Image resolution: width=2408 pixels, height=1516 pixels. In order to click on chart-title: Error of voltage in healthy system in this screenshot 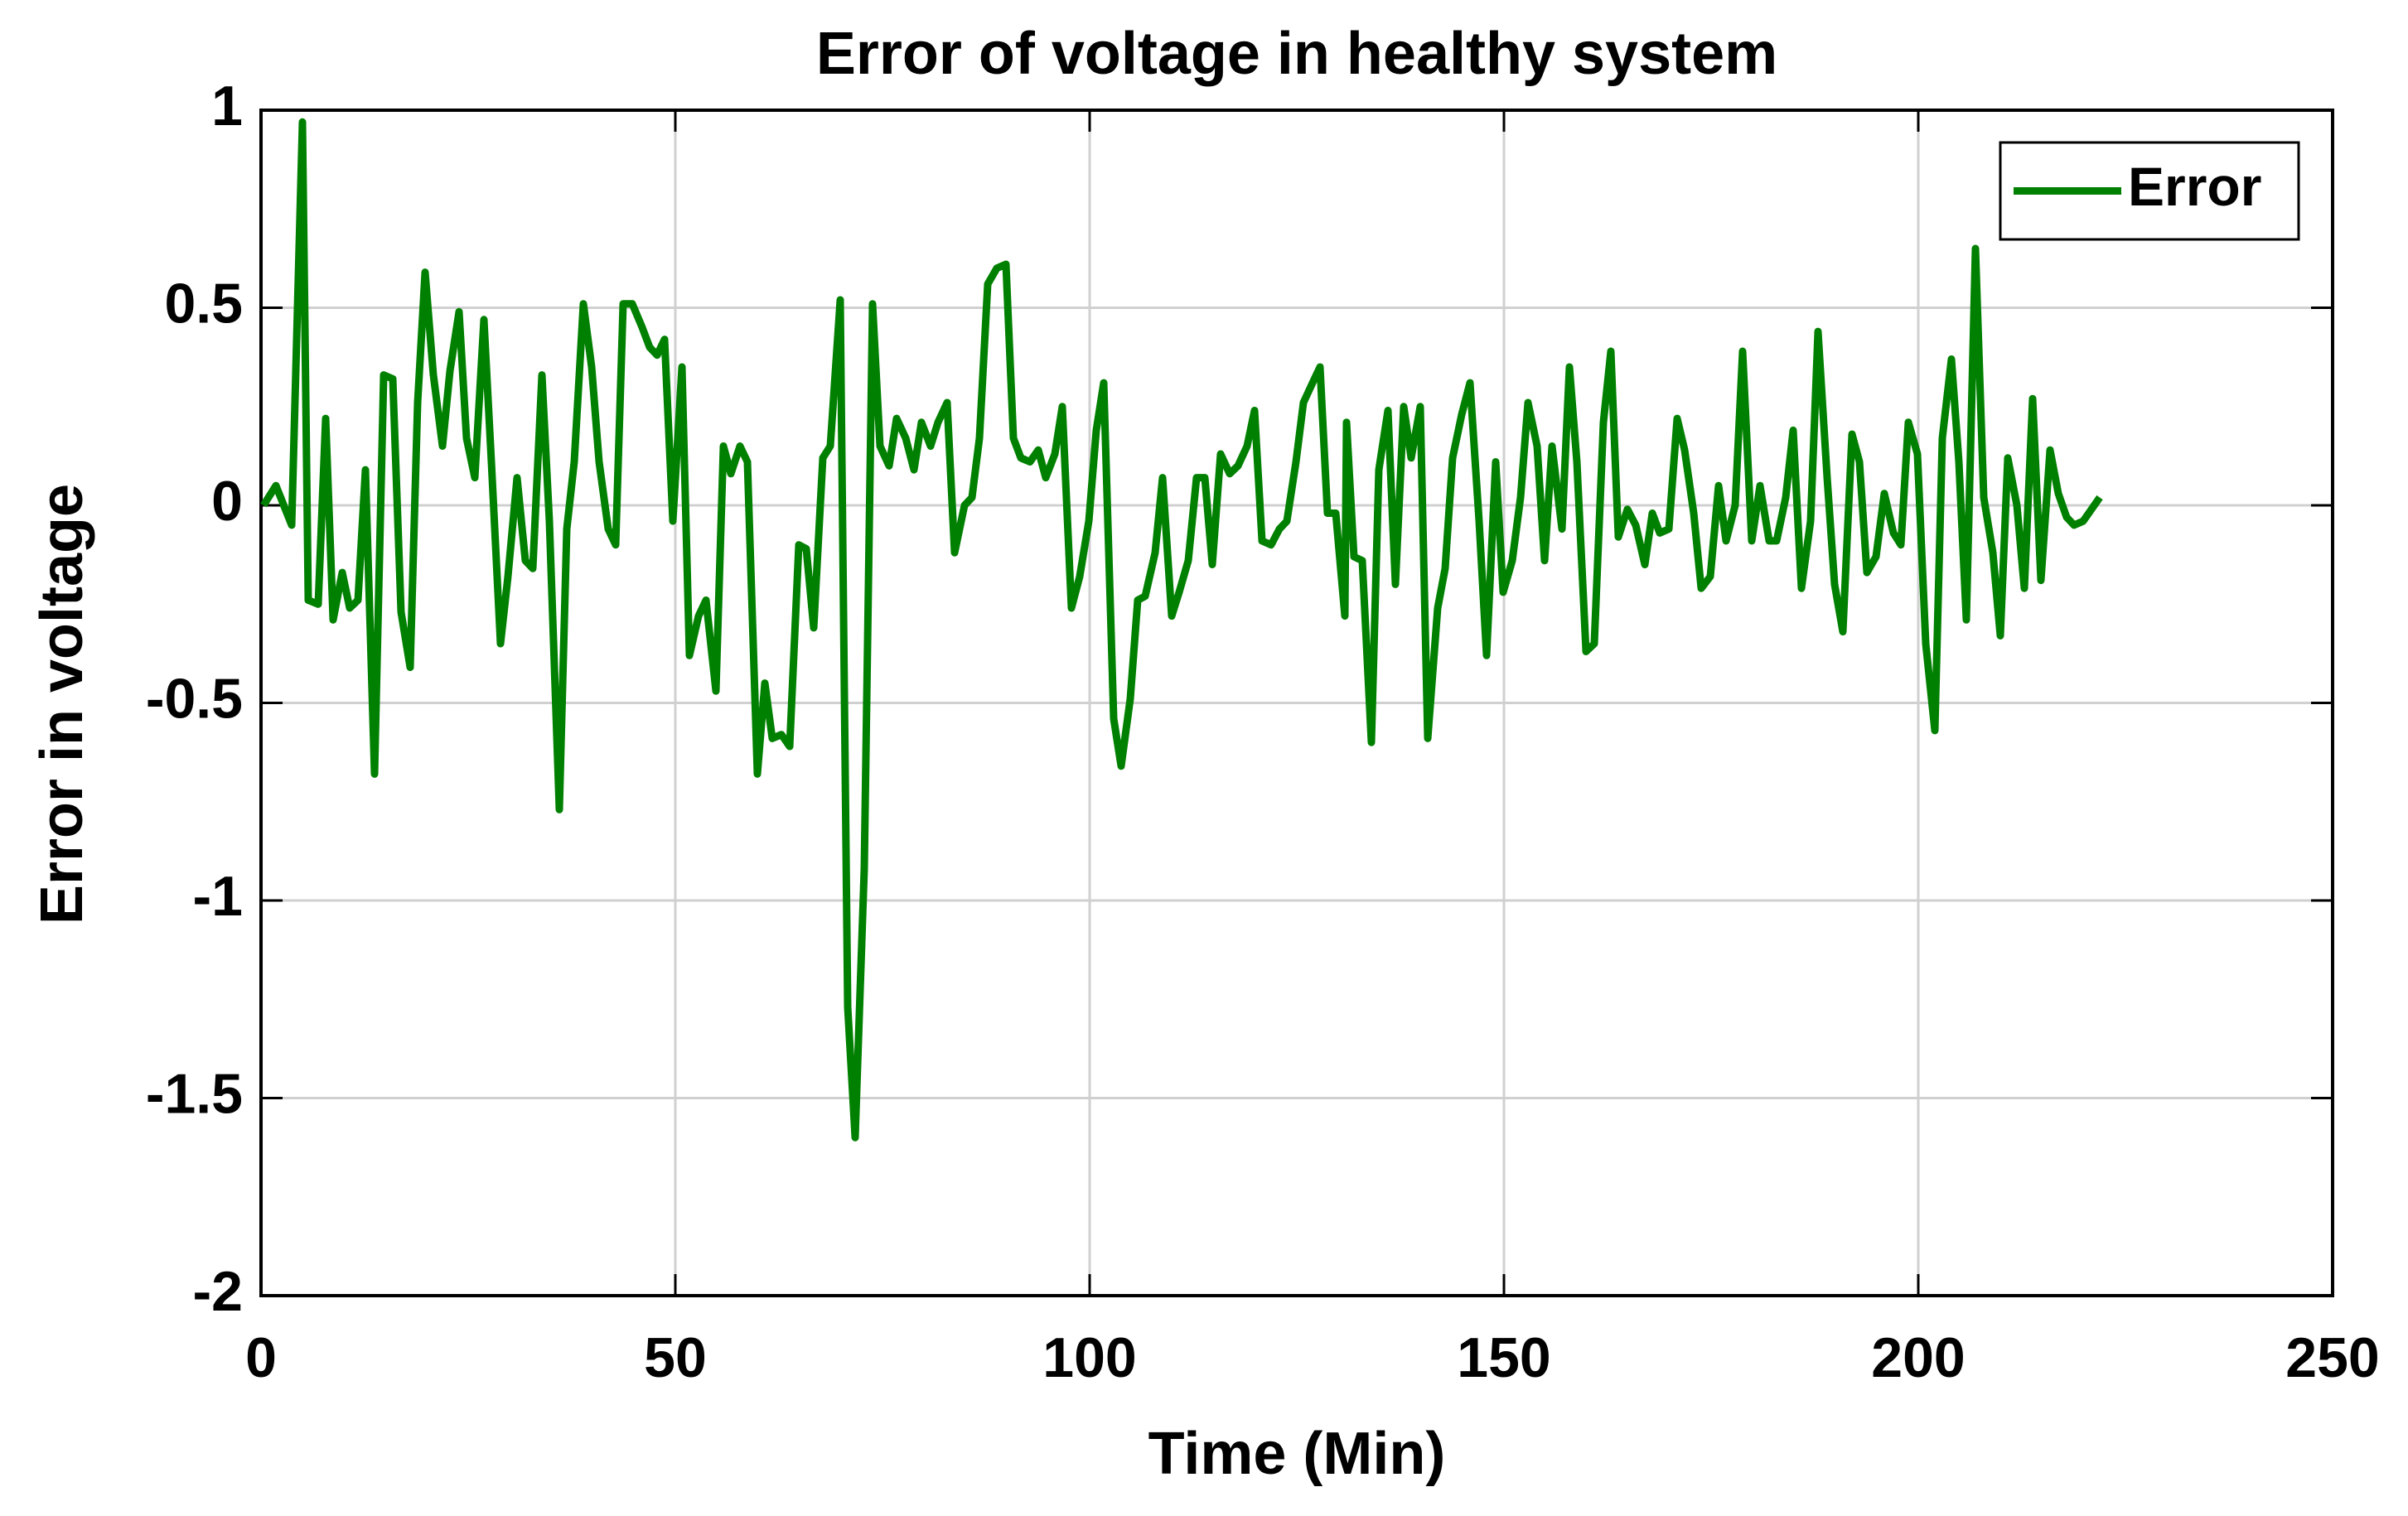, I will do `click(1297, 54)`.